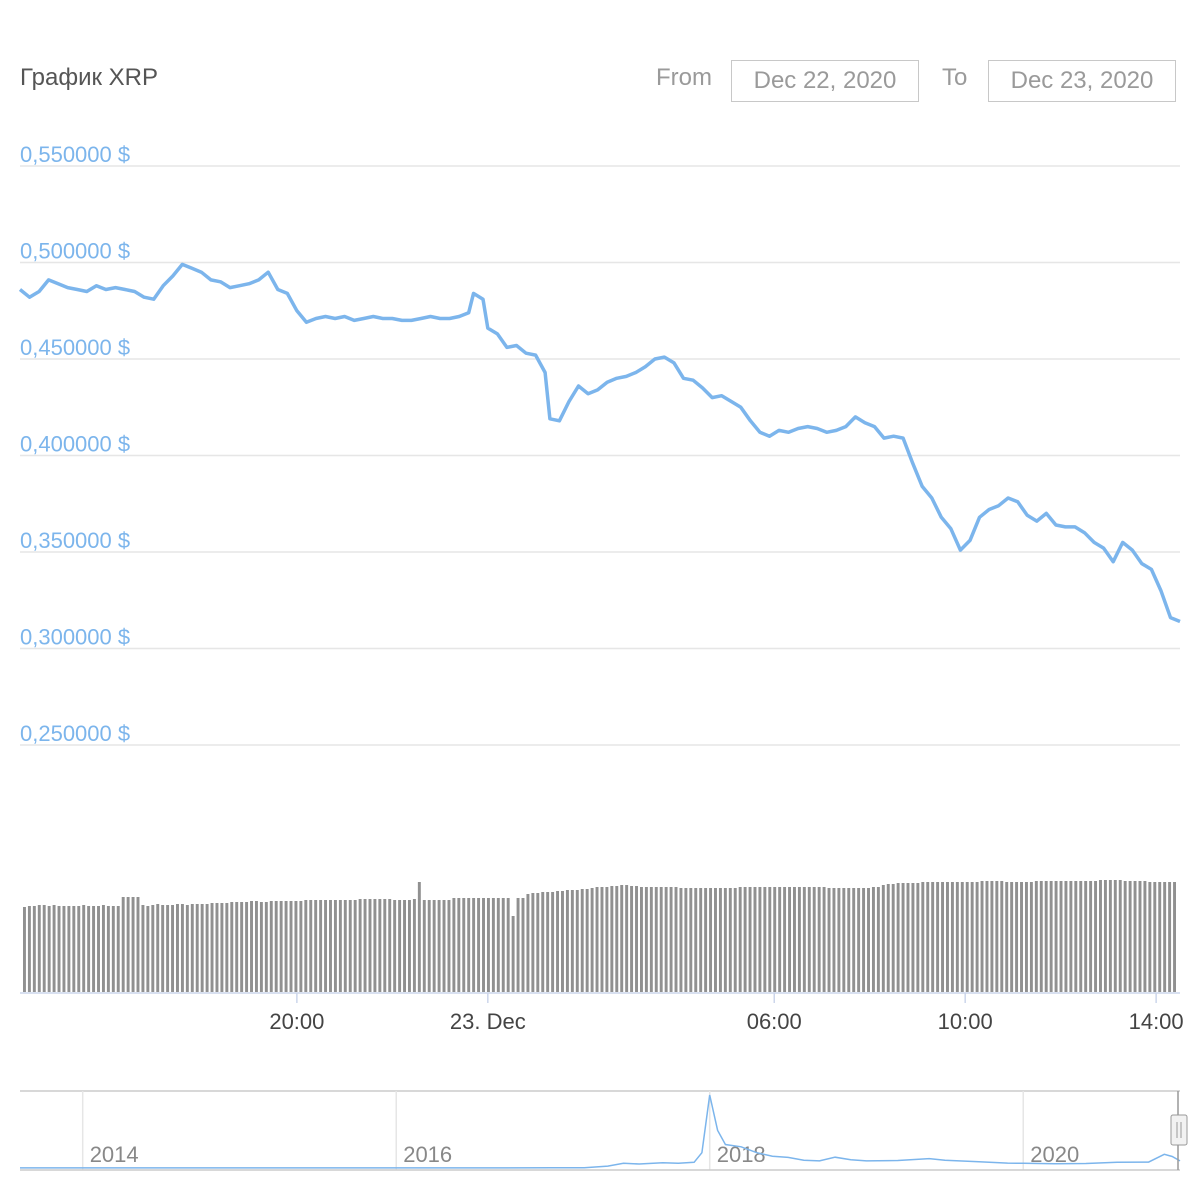 This screenshot has width=1200, height=1200. I want to click on y-tick-label: 0,400000 $, so click(75, 444).